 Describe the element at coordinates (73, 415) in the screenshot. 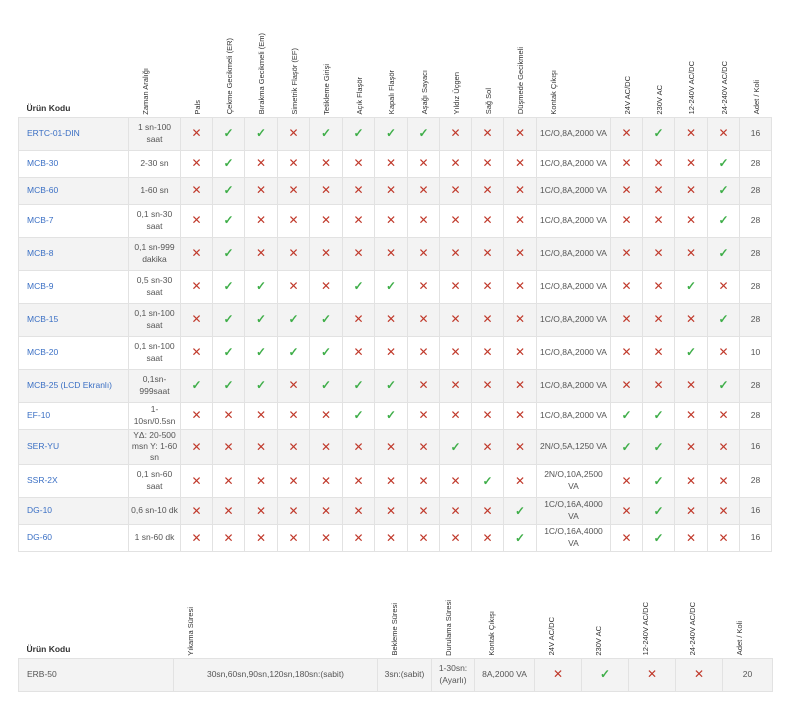

I see `product-code-link: EF-10` at that location.